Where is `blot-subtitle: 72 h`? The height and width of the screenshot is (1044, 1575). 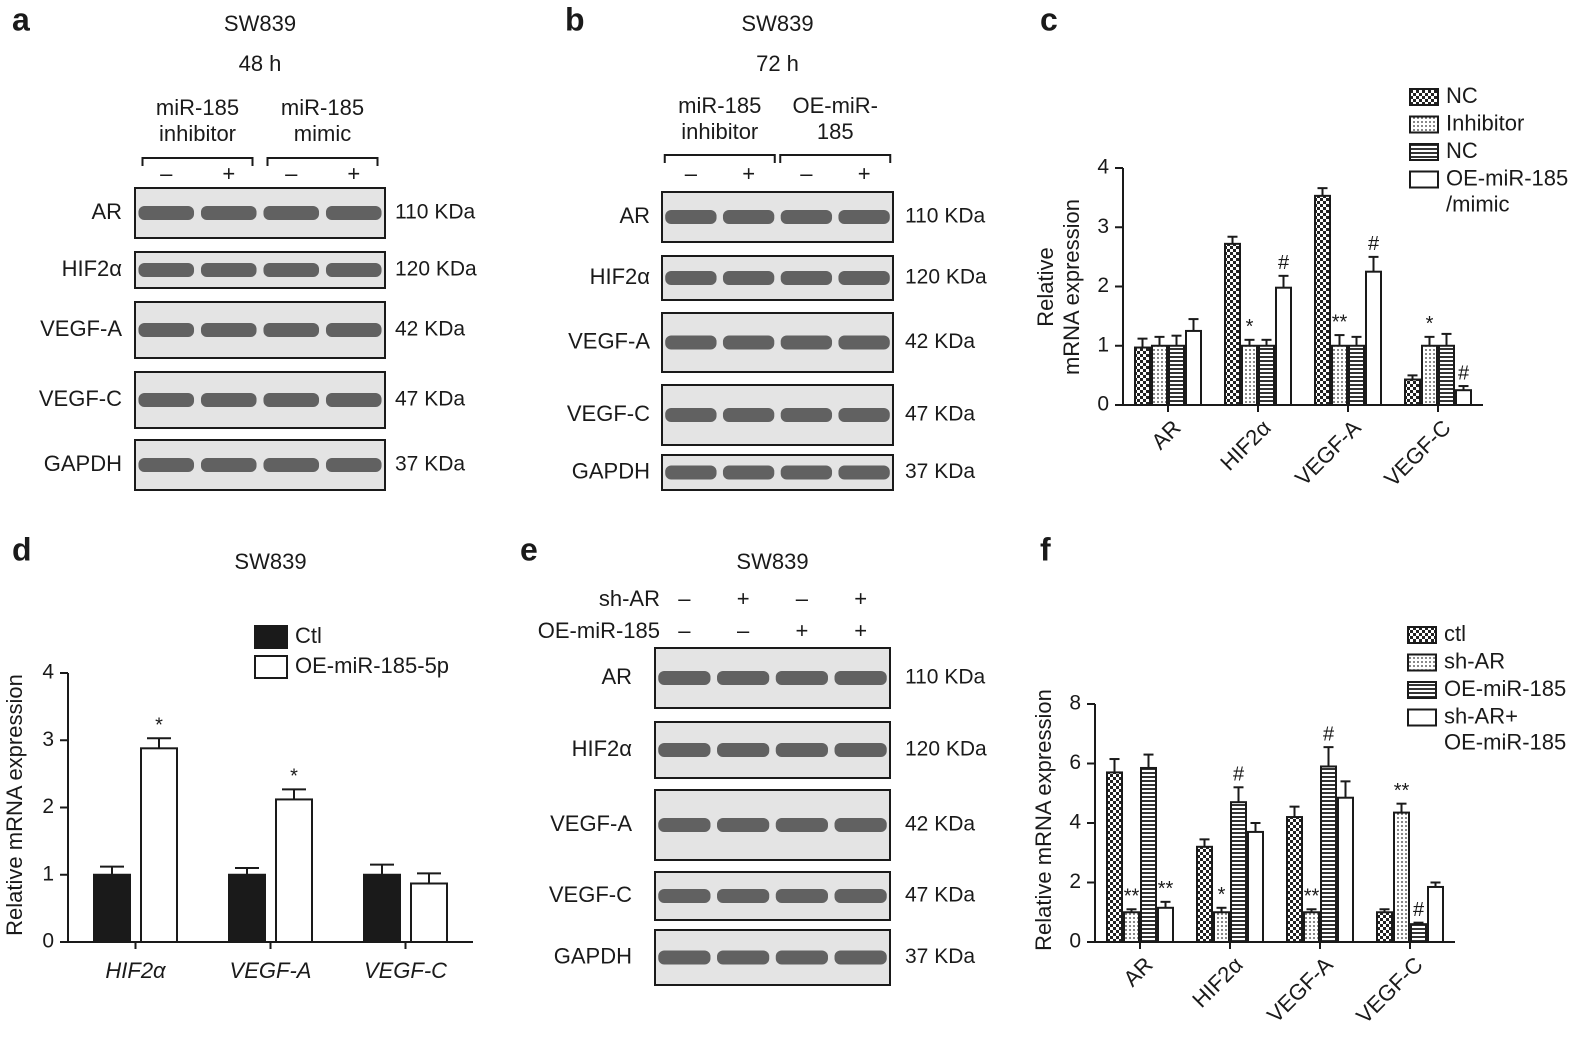 blot-subtitle: 72 h is located at coordinates (777, 63).